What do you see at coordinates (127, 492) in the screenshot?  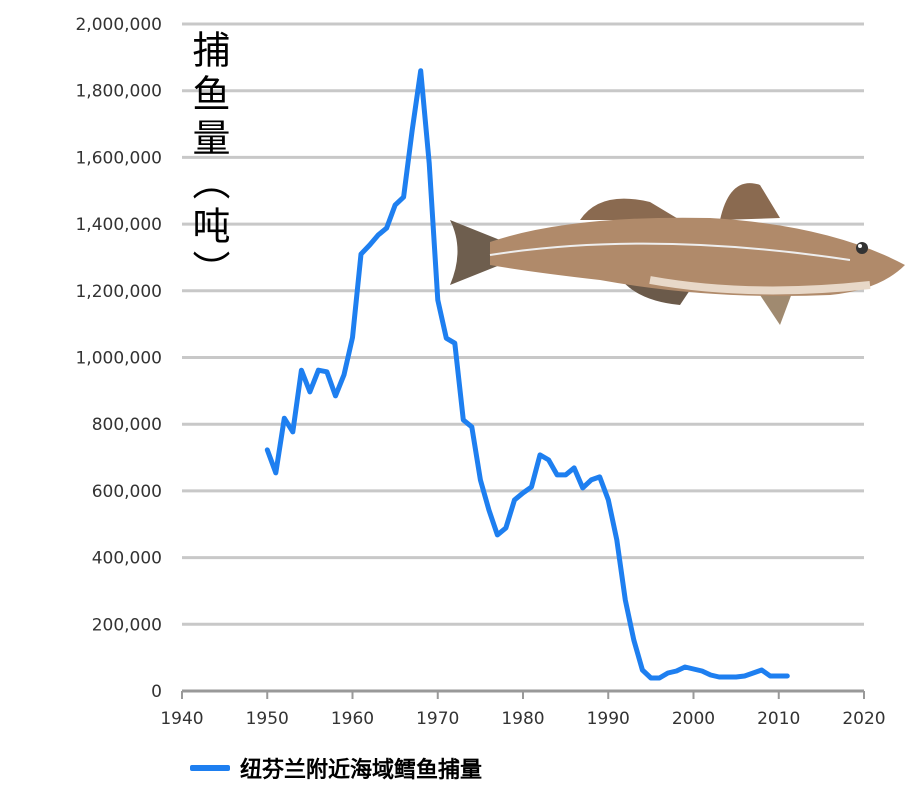 I see `y-tick-label: 600,000` at bounding box center [127, 492].